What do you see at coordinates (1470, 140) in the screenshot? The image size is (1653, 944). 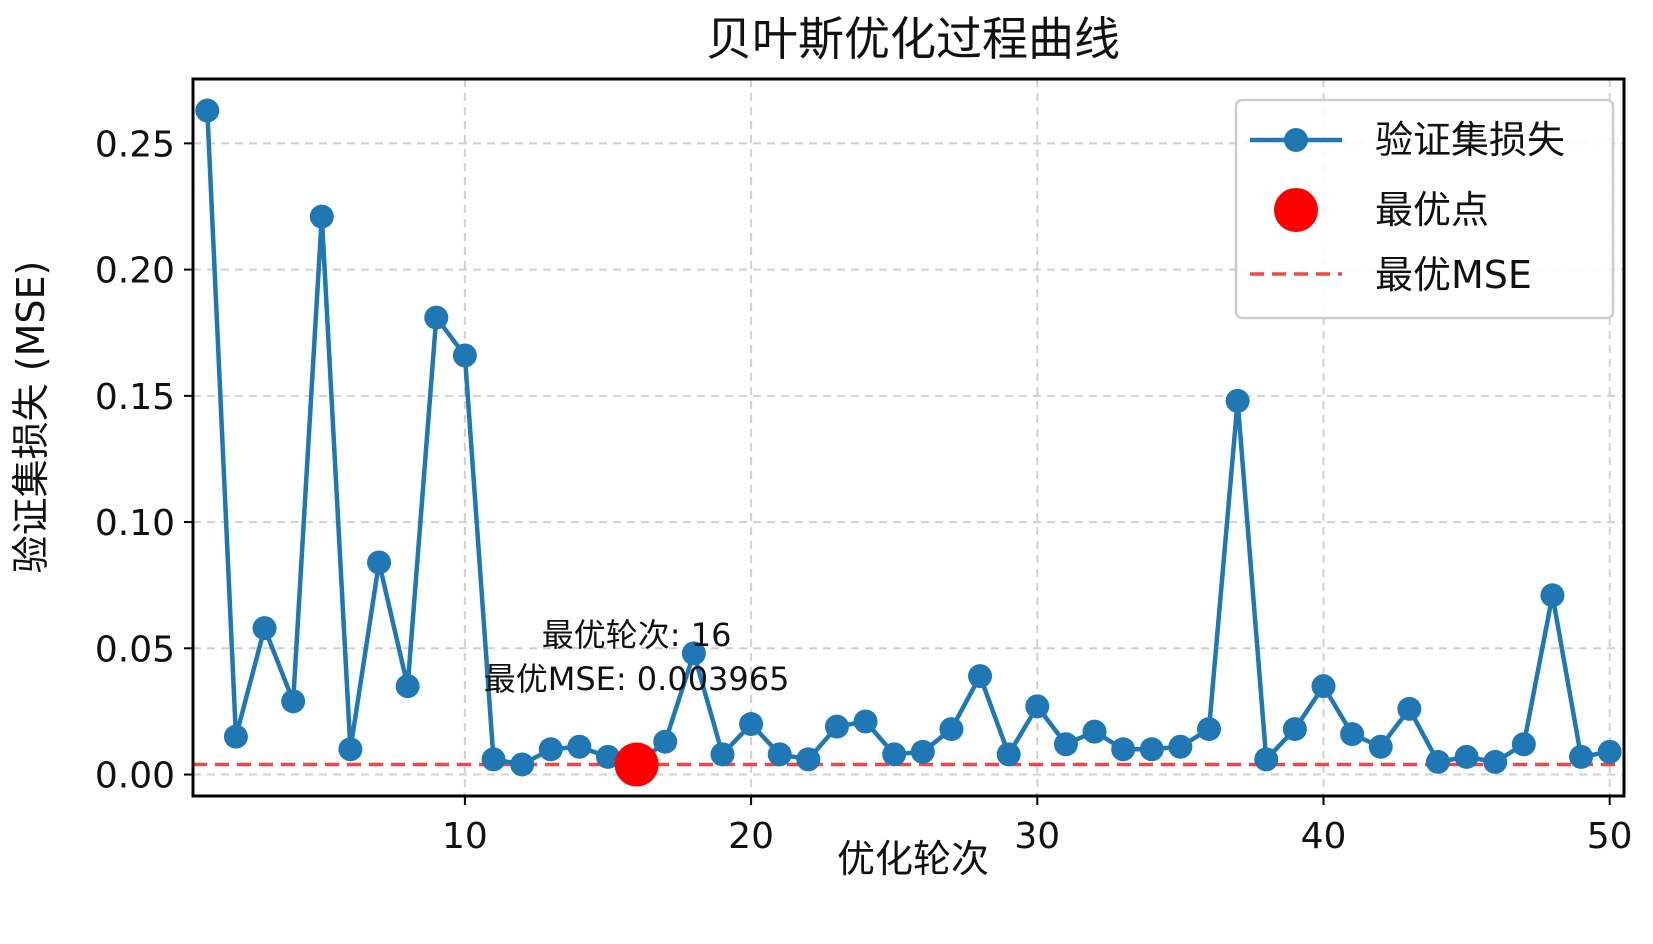 I see `legend-series-label: 验证集损失` at bounding box center [1470, 140].